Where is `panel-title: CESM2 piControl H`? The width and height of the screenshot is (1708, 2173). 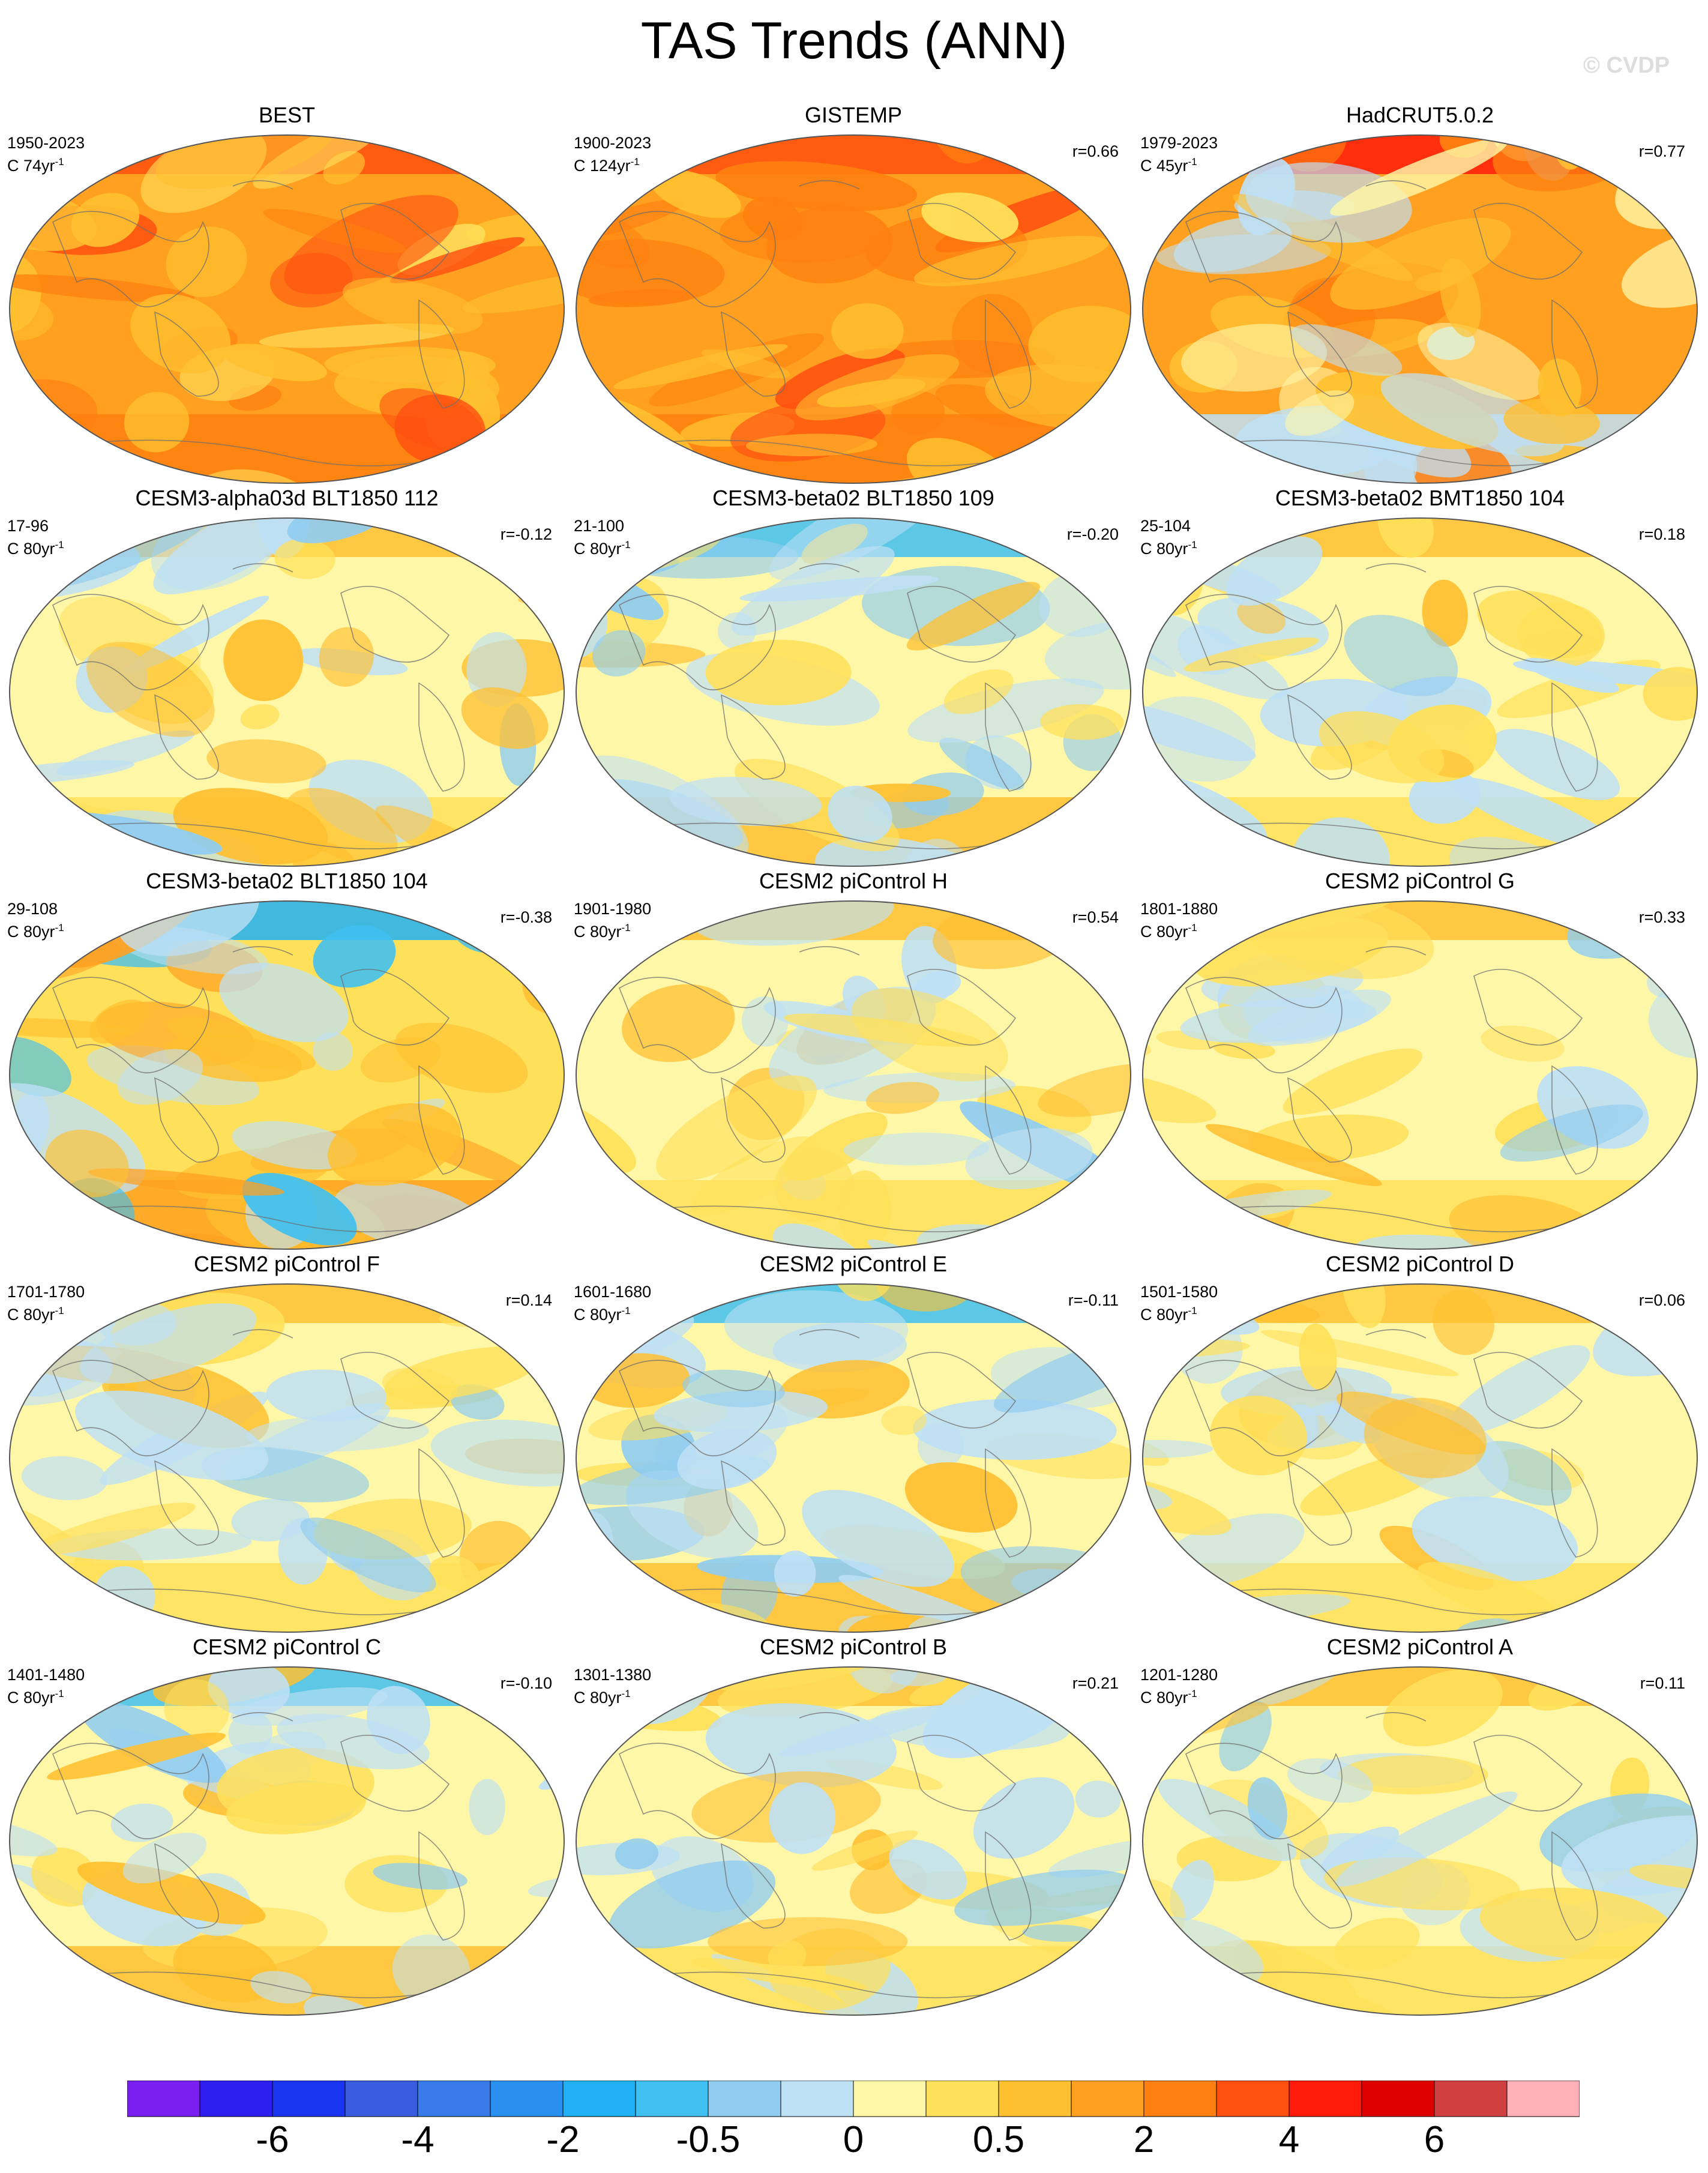
panel-title: CESM2 piControl H is located at coordinates (853, 881).